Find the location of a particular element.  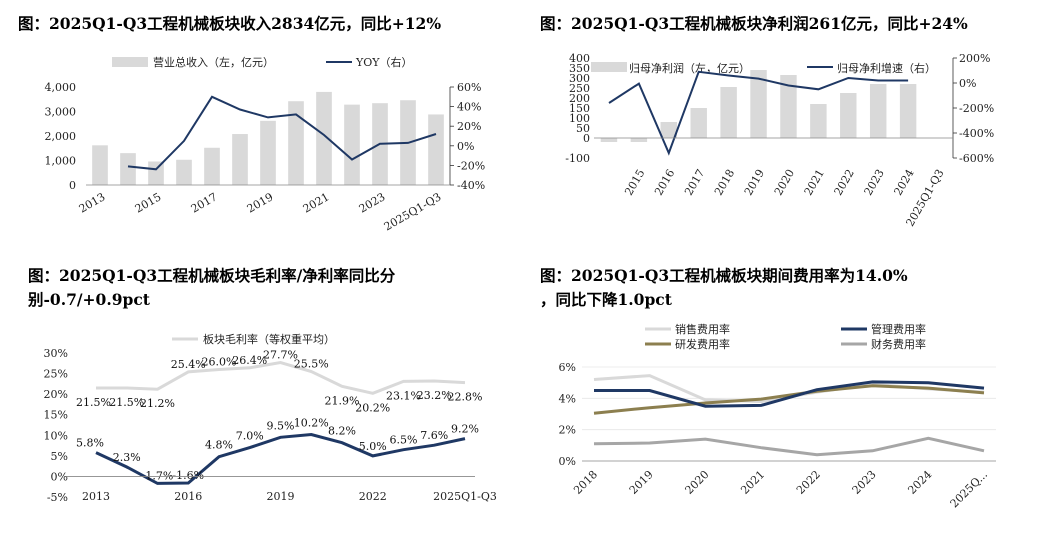

y-axis-tick: 5% is located at coordinates (59, 456).